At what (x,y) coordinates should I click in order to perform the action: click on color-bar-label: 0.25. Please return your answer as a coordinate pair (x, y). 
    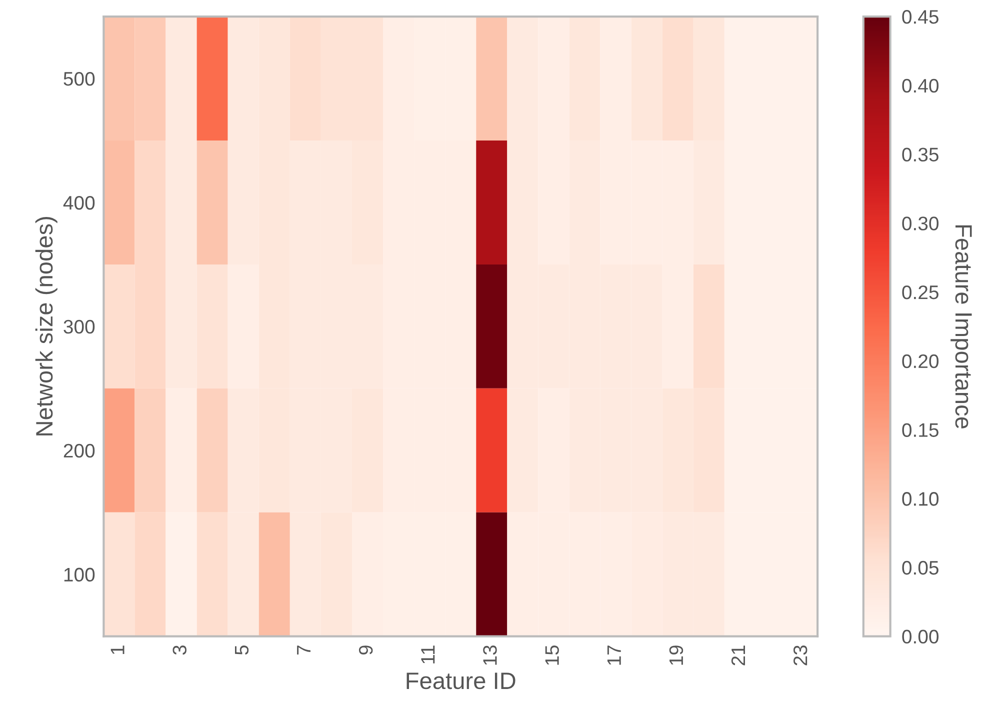
    Looking at the image, I should click on (920, 292).